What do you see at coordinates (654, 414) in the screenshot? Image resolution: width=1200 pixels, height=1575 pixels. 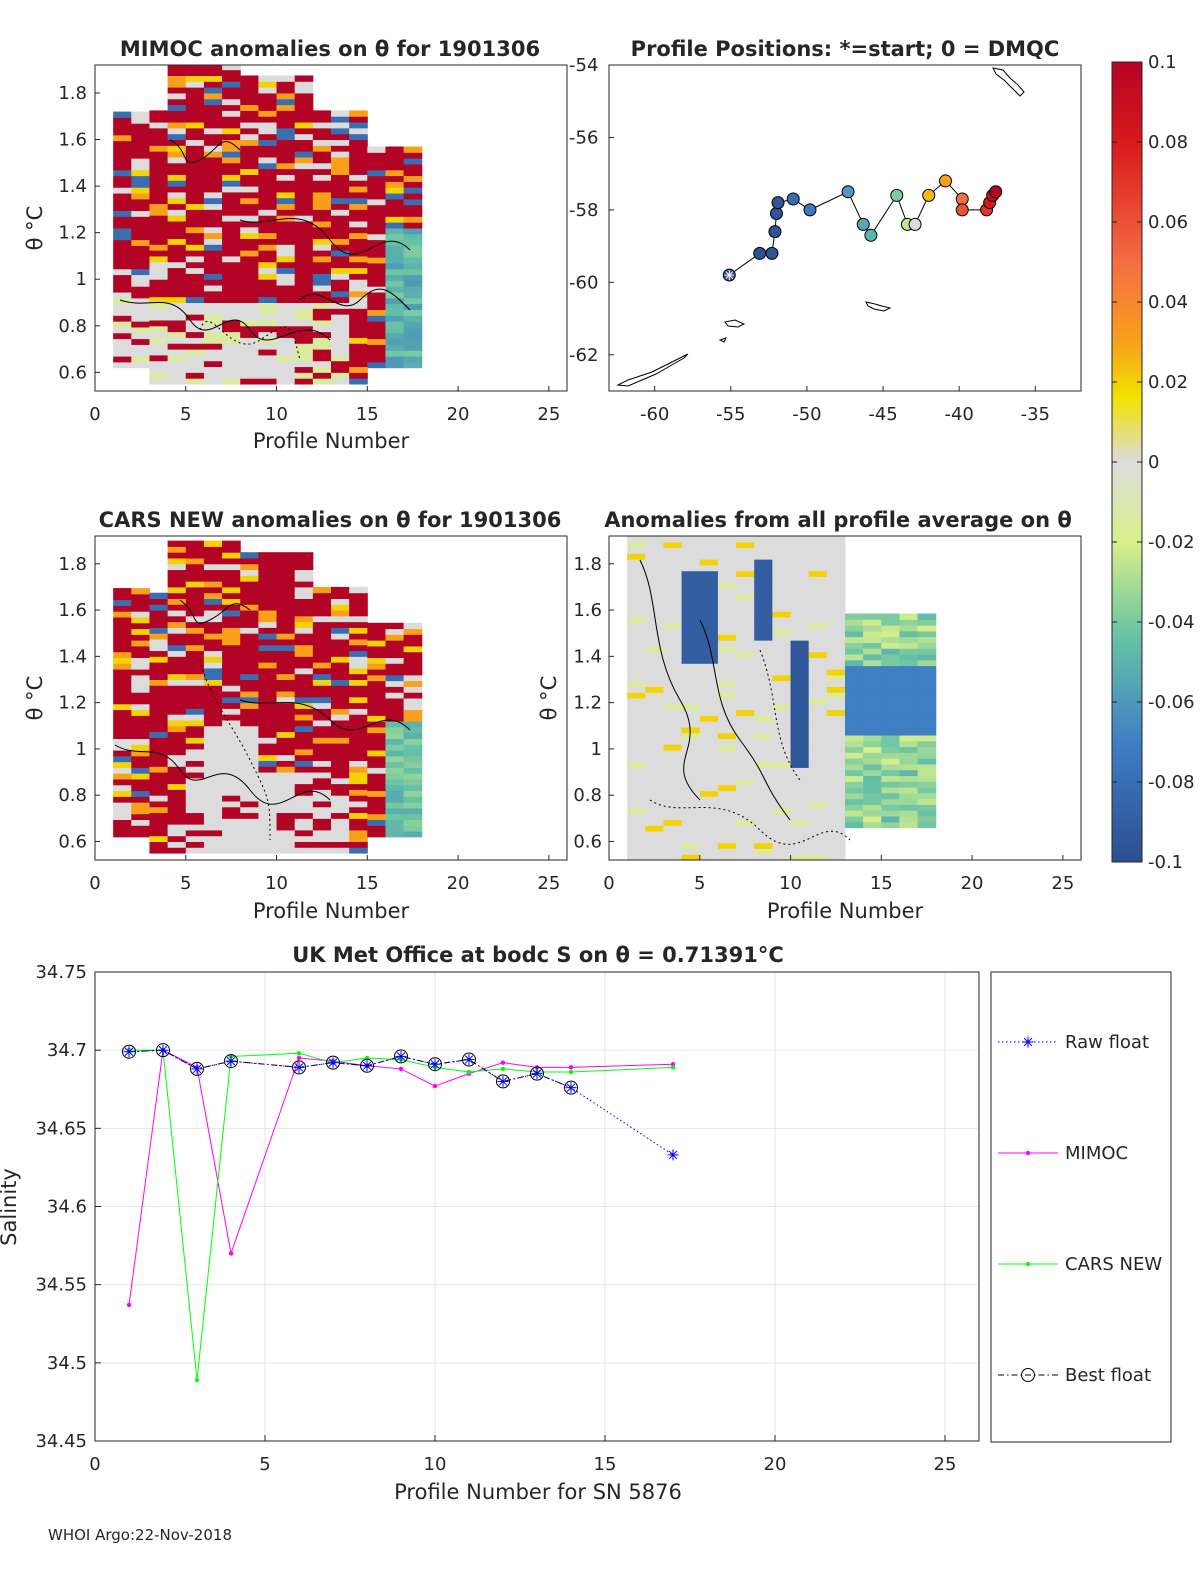 I see `x-tick-label: -60` at bounding box center [654, 414].